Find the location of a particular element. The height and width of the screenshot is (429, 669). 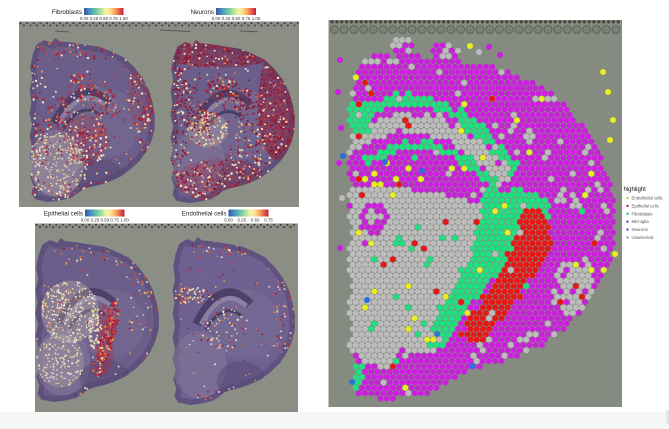

svg-text: Microglia is located at coordinates (641, 221).